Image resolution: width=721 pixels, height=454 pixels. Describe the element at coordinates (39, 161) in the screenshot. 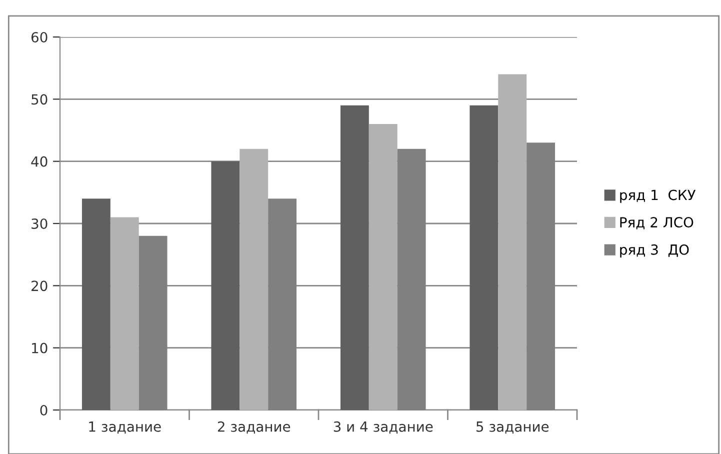

I see `y-tick-label: 40` at that location.